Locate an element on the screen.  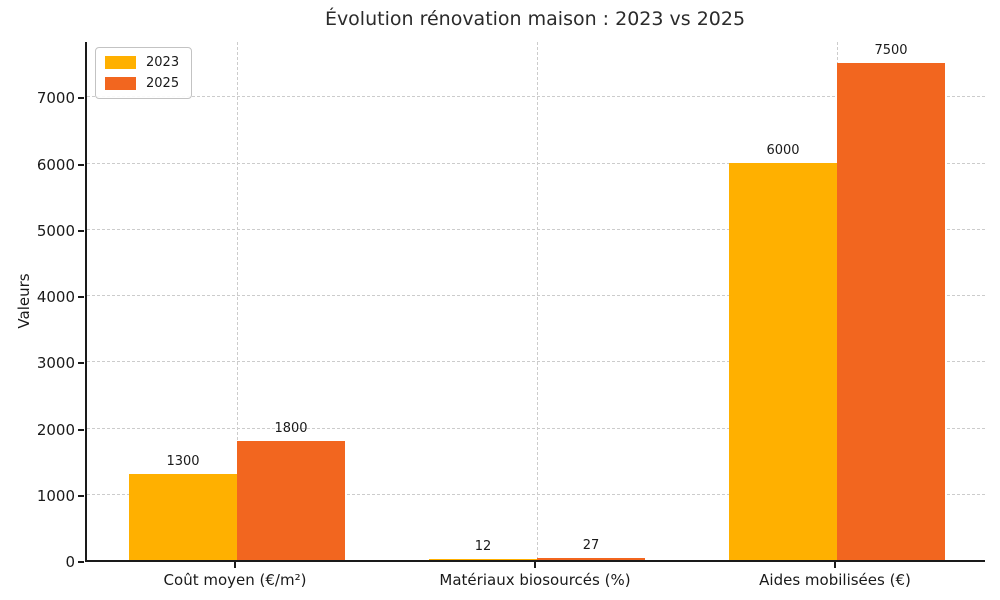
y-tick-label: 4000 is located at coordinates (55, 297).